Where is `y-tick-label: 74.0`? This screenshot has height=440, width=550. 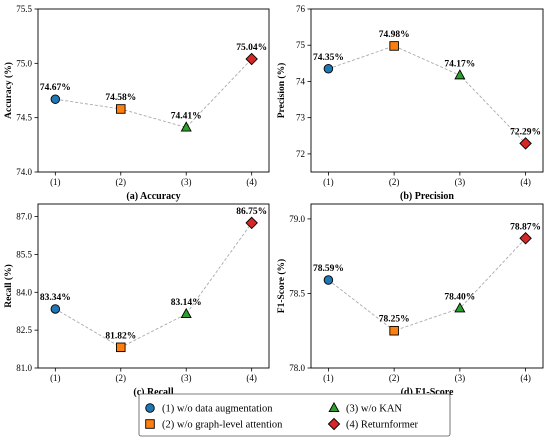
y-tick-label: 74.0 is located at coordinates (24, 172).